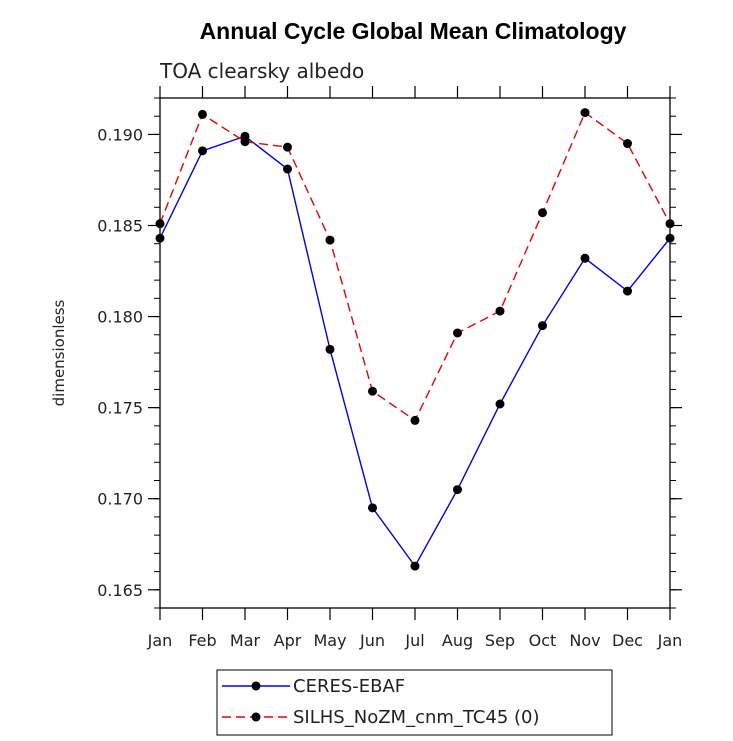 This screenshot has width=733, height=741. Describe the element at coordinates (329, 640) in the screenshot. I see `x-tick-label: May` at that location.